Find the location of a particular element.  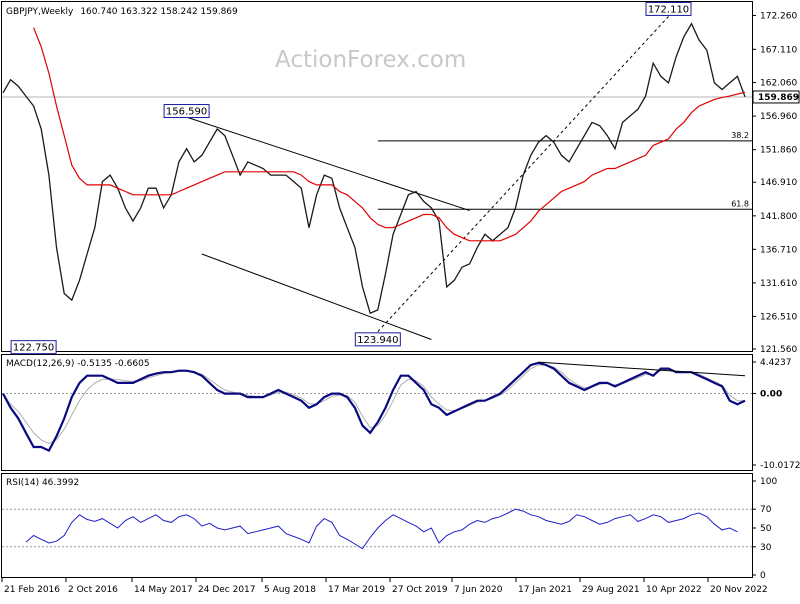

time-axis-label: 27 Oct 2019 is located at coordinates (420, 590).